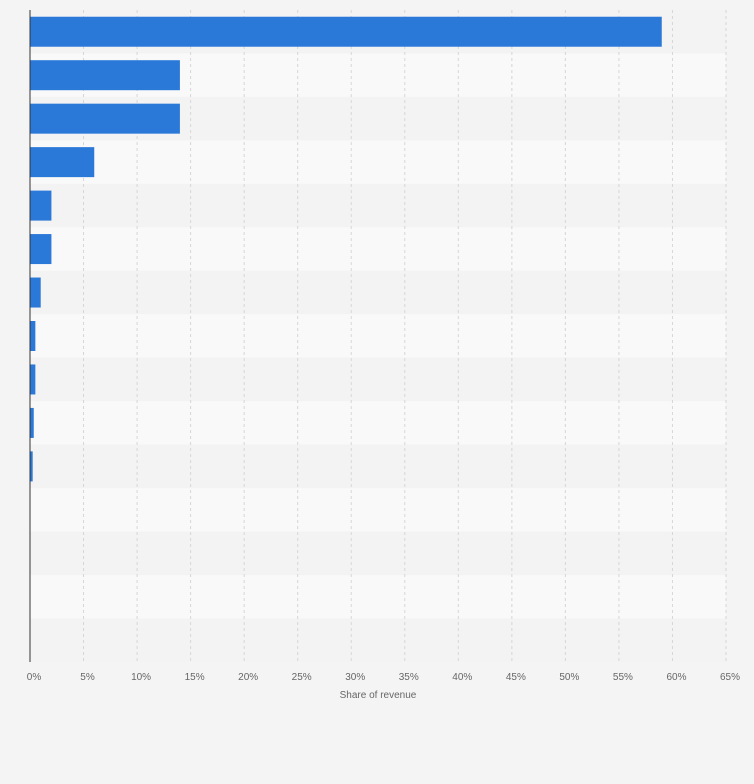 The image size is (754, 784). Describe the element at coordinates (409, 677) in the screenshot. I see `x-tick-label: 35%` at that location.